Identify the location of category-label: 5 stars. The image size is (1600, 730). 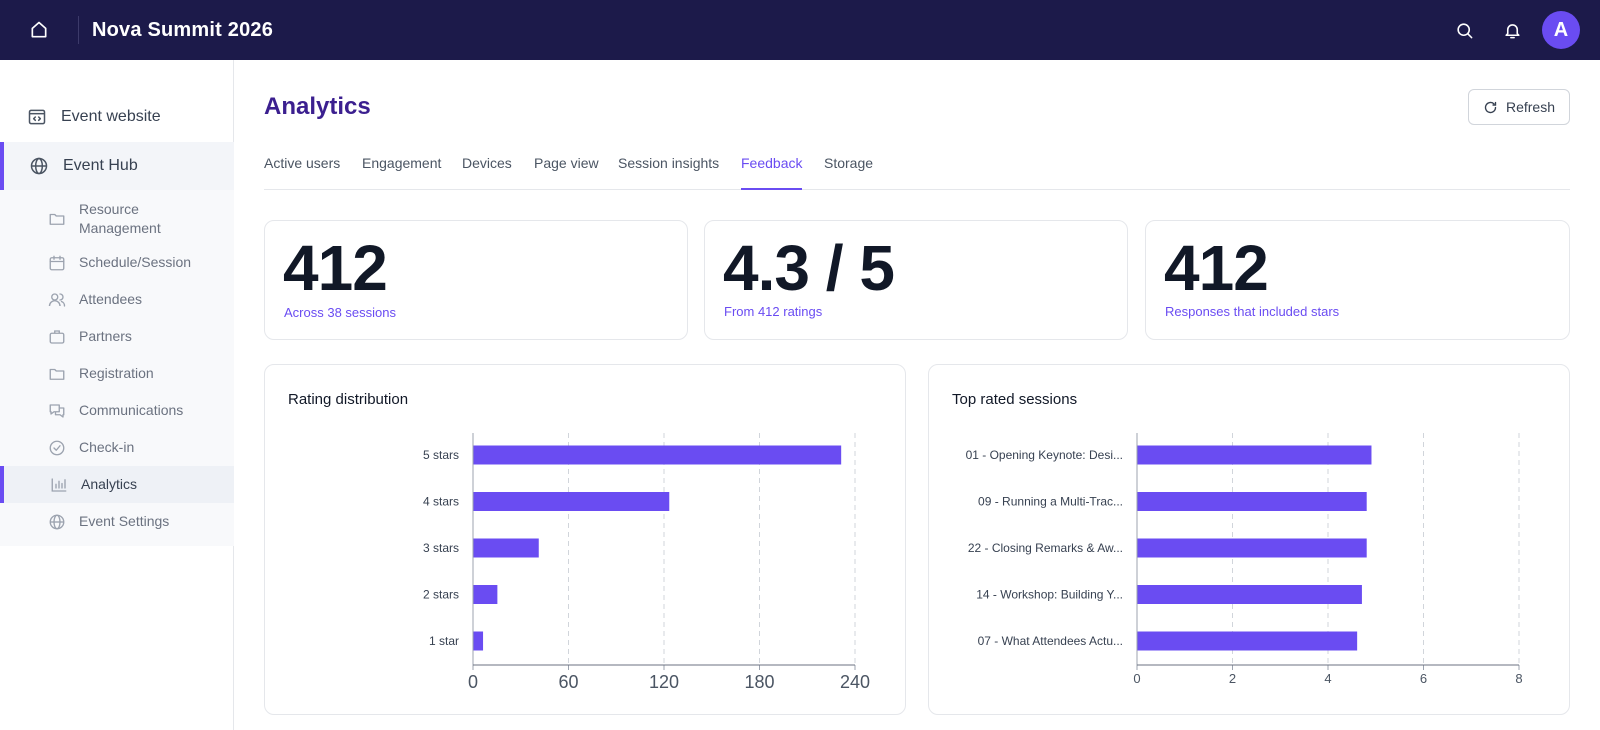
(441, 455).